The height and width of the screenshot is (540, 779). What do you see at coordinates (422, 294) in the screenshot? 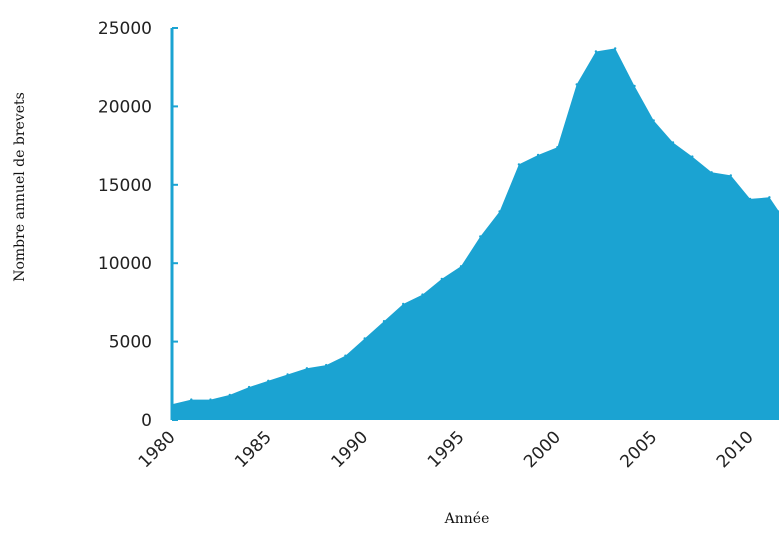
I see `data-point-1993` at bounding box center [422, 294].